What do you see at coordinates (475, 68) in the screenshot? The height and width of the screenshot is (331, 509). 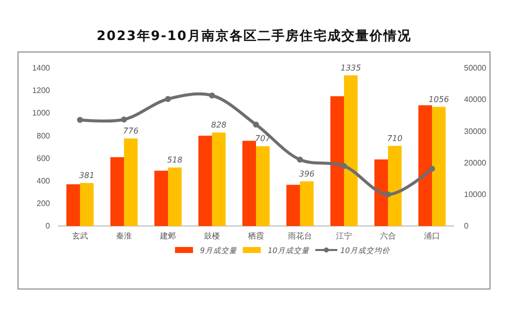 I see `y2-tick-label: 50000` at bounding box center [475, 68].